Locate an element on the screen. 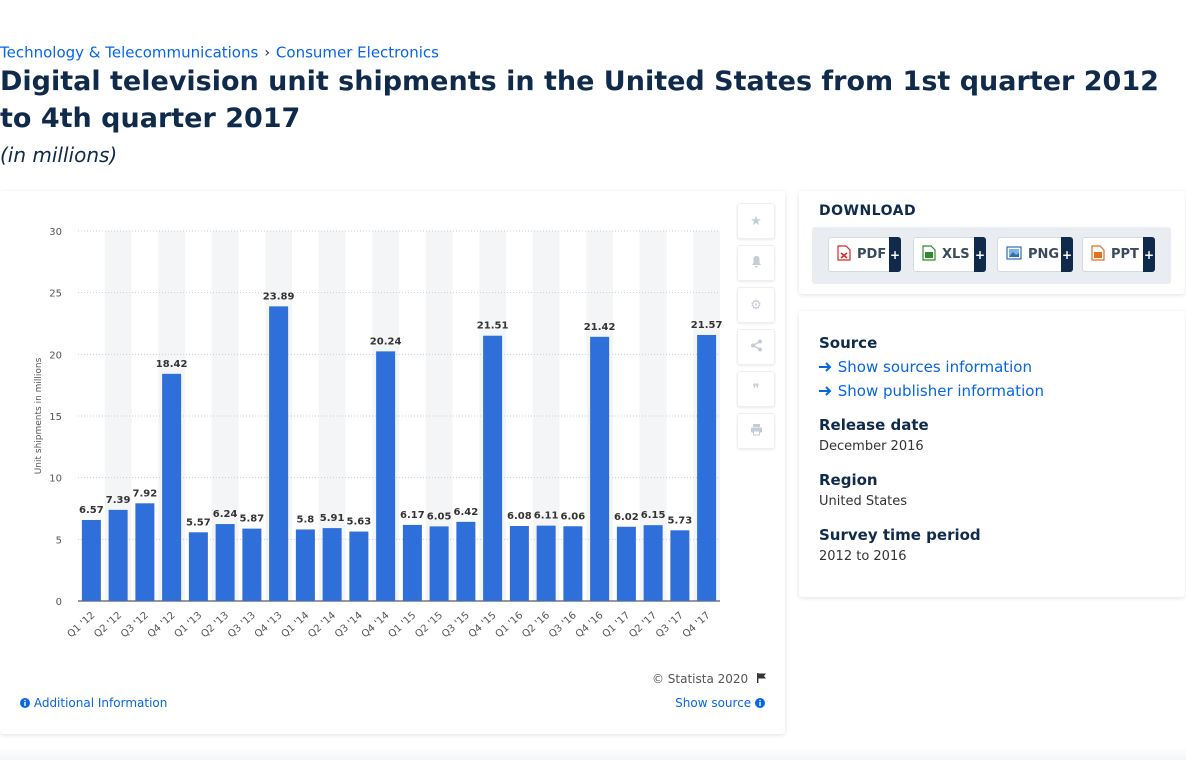  survey-period-heading: Survey time period is located at coordinates (900, 535).